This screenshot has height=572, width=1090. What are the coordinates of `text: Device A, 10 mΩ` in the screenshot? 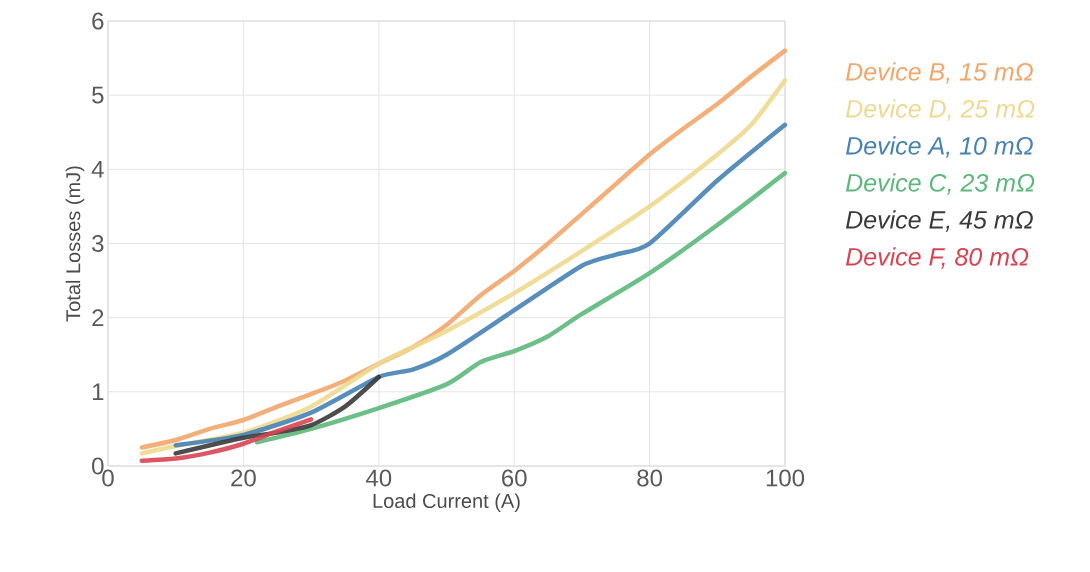 It's located at (939, 147).